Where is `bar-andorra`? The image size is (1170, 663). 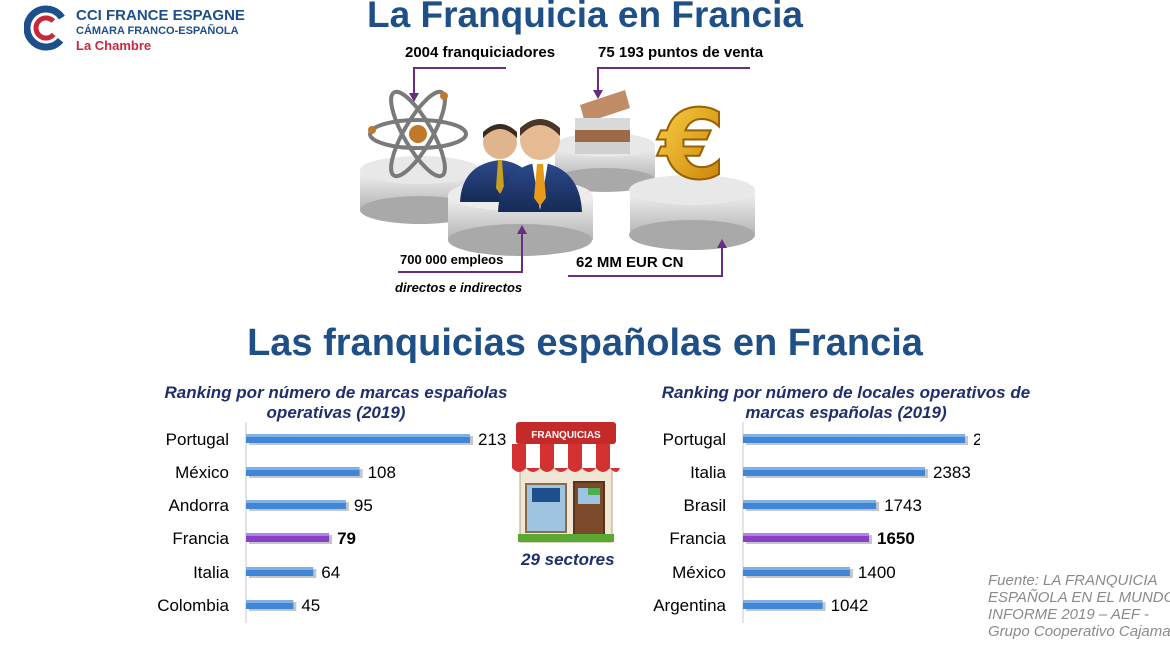
bar-andorra is located at coordinates (296, 504).